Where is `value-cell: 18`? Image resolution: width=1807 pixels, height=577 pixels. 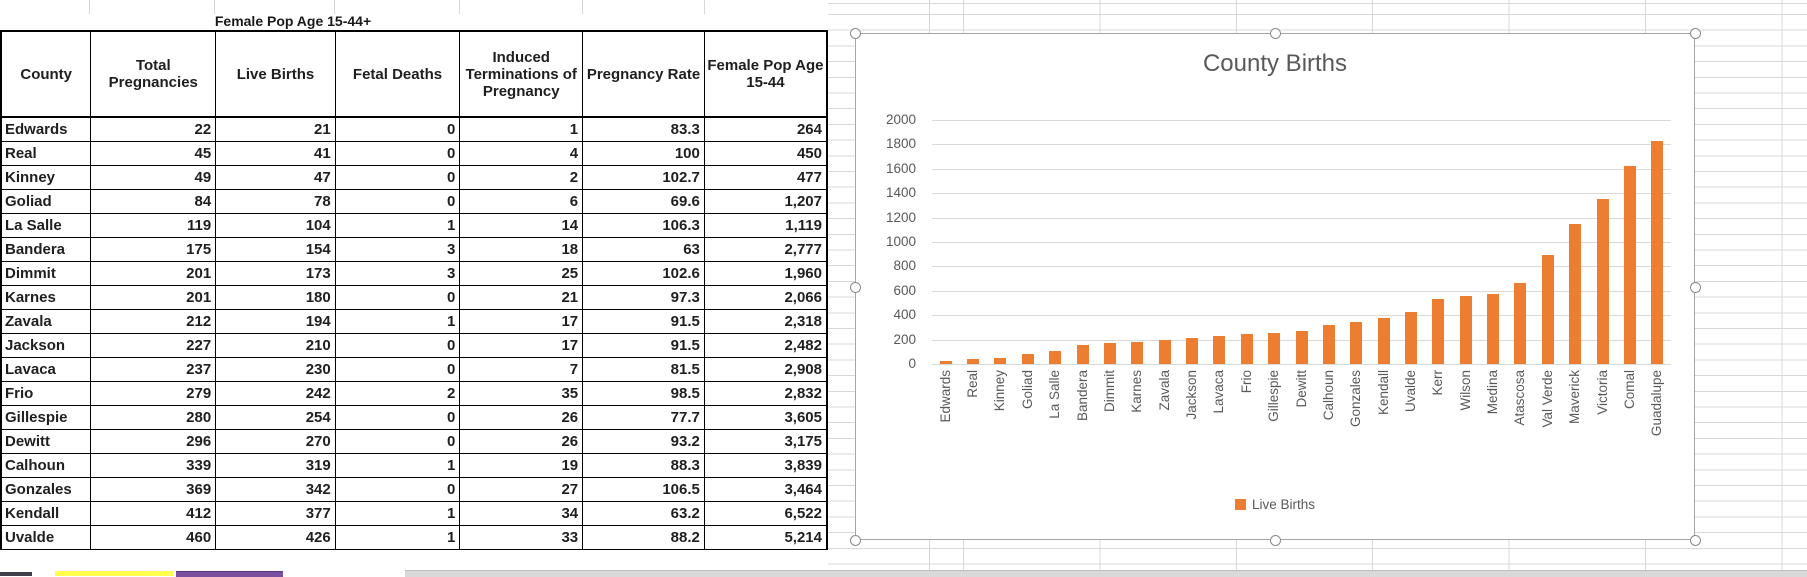 value-cell: 18 is located at coordinates (521, 249).